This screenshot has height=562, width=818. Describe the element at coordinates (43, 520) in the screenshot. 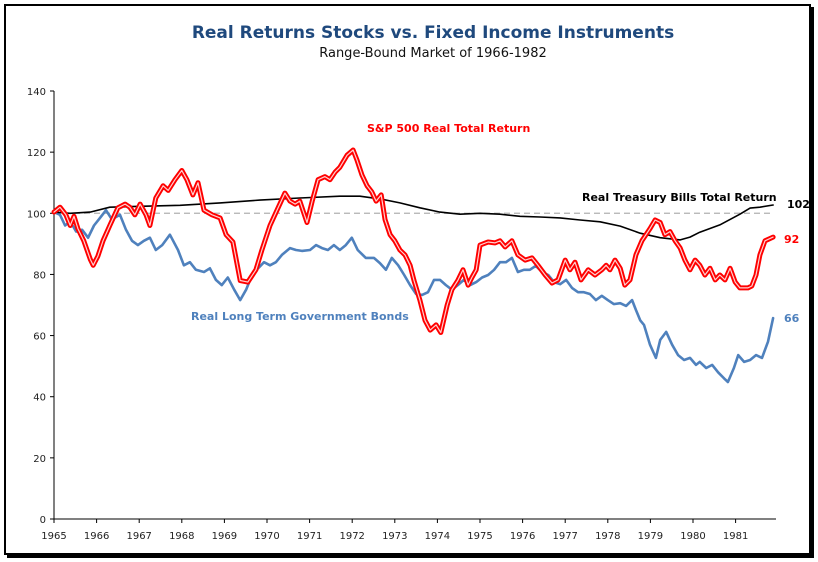

I see `y-tick-label: 0` at that location.